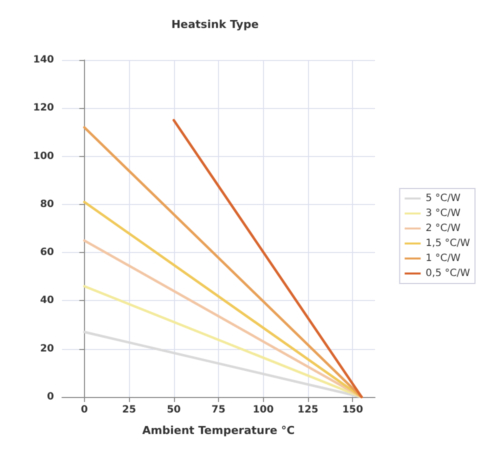  What do you see at coordinates (47, 204) in the screenshot?
I see `y-tick-label: 80` at bounding box center [47, 204].